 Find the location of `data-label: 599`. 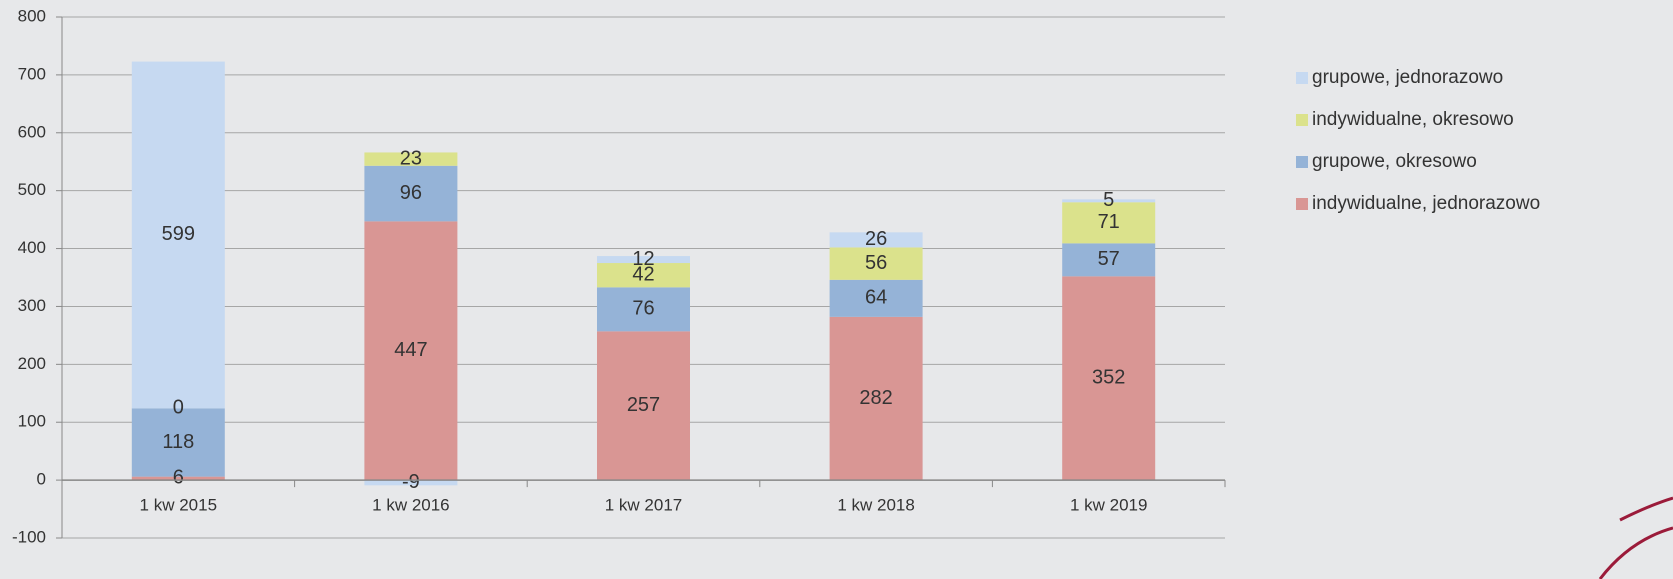

data-label: 599 is located at coordinates (178, 234).